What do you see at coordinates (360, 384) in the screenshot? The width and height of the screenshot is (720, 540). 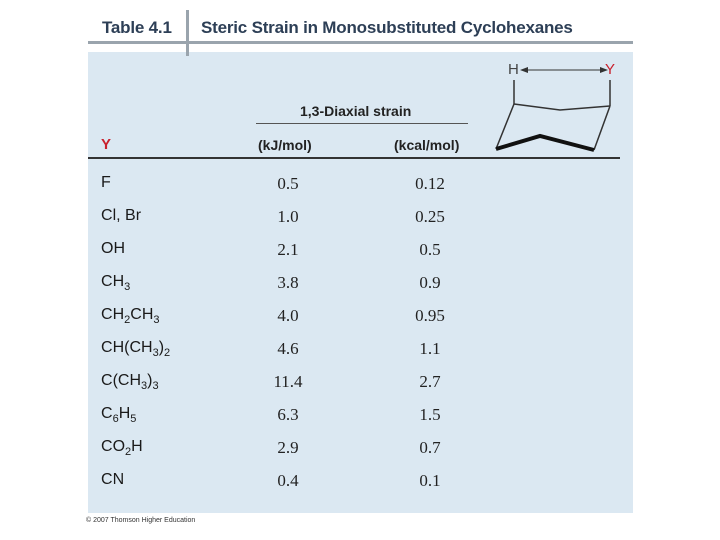 I see `table-row: C(CH3)3 11.4 2.7` at bounding box center [360, 384].